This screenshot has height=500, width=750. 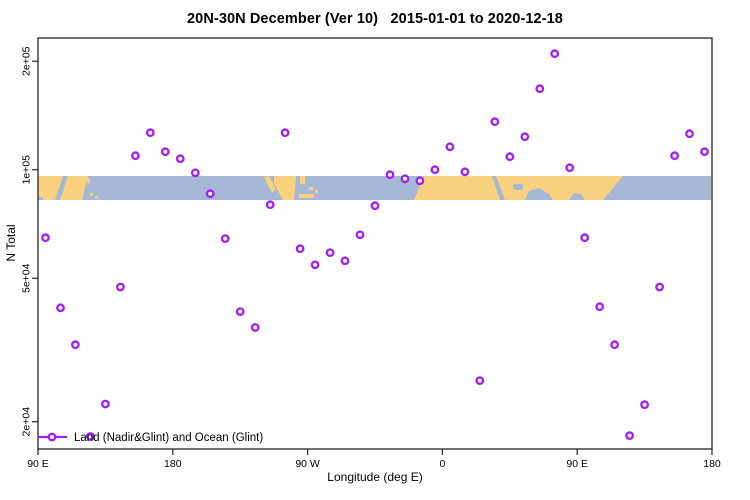 I want to click on map-land-bahamas, so click(x=311, y=188).